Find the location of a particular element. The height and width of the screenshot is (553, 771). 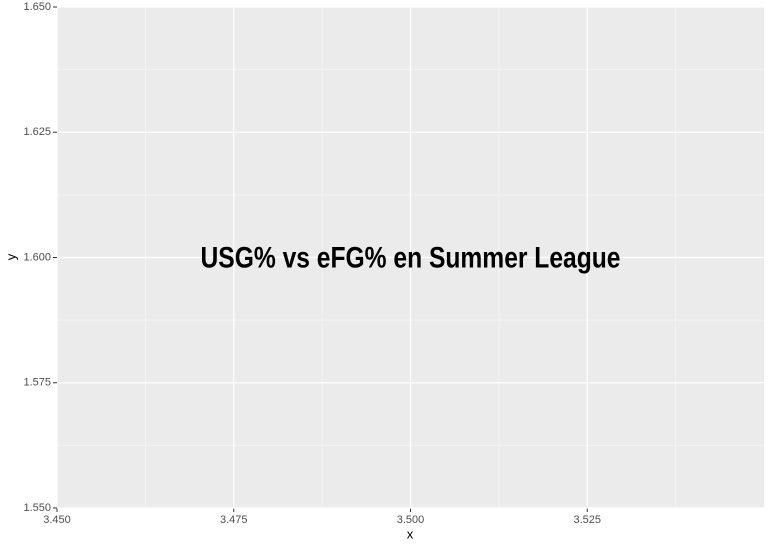

annotation: USG% vs eFG% en Summer League is located at coordinates (411, 257).